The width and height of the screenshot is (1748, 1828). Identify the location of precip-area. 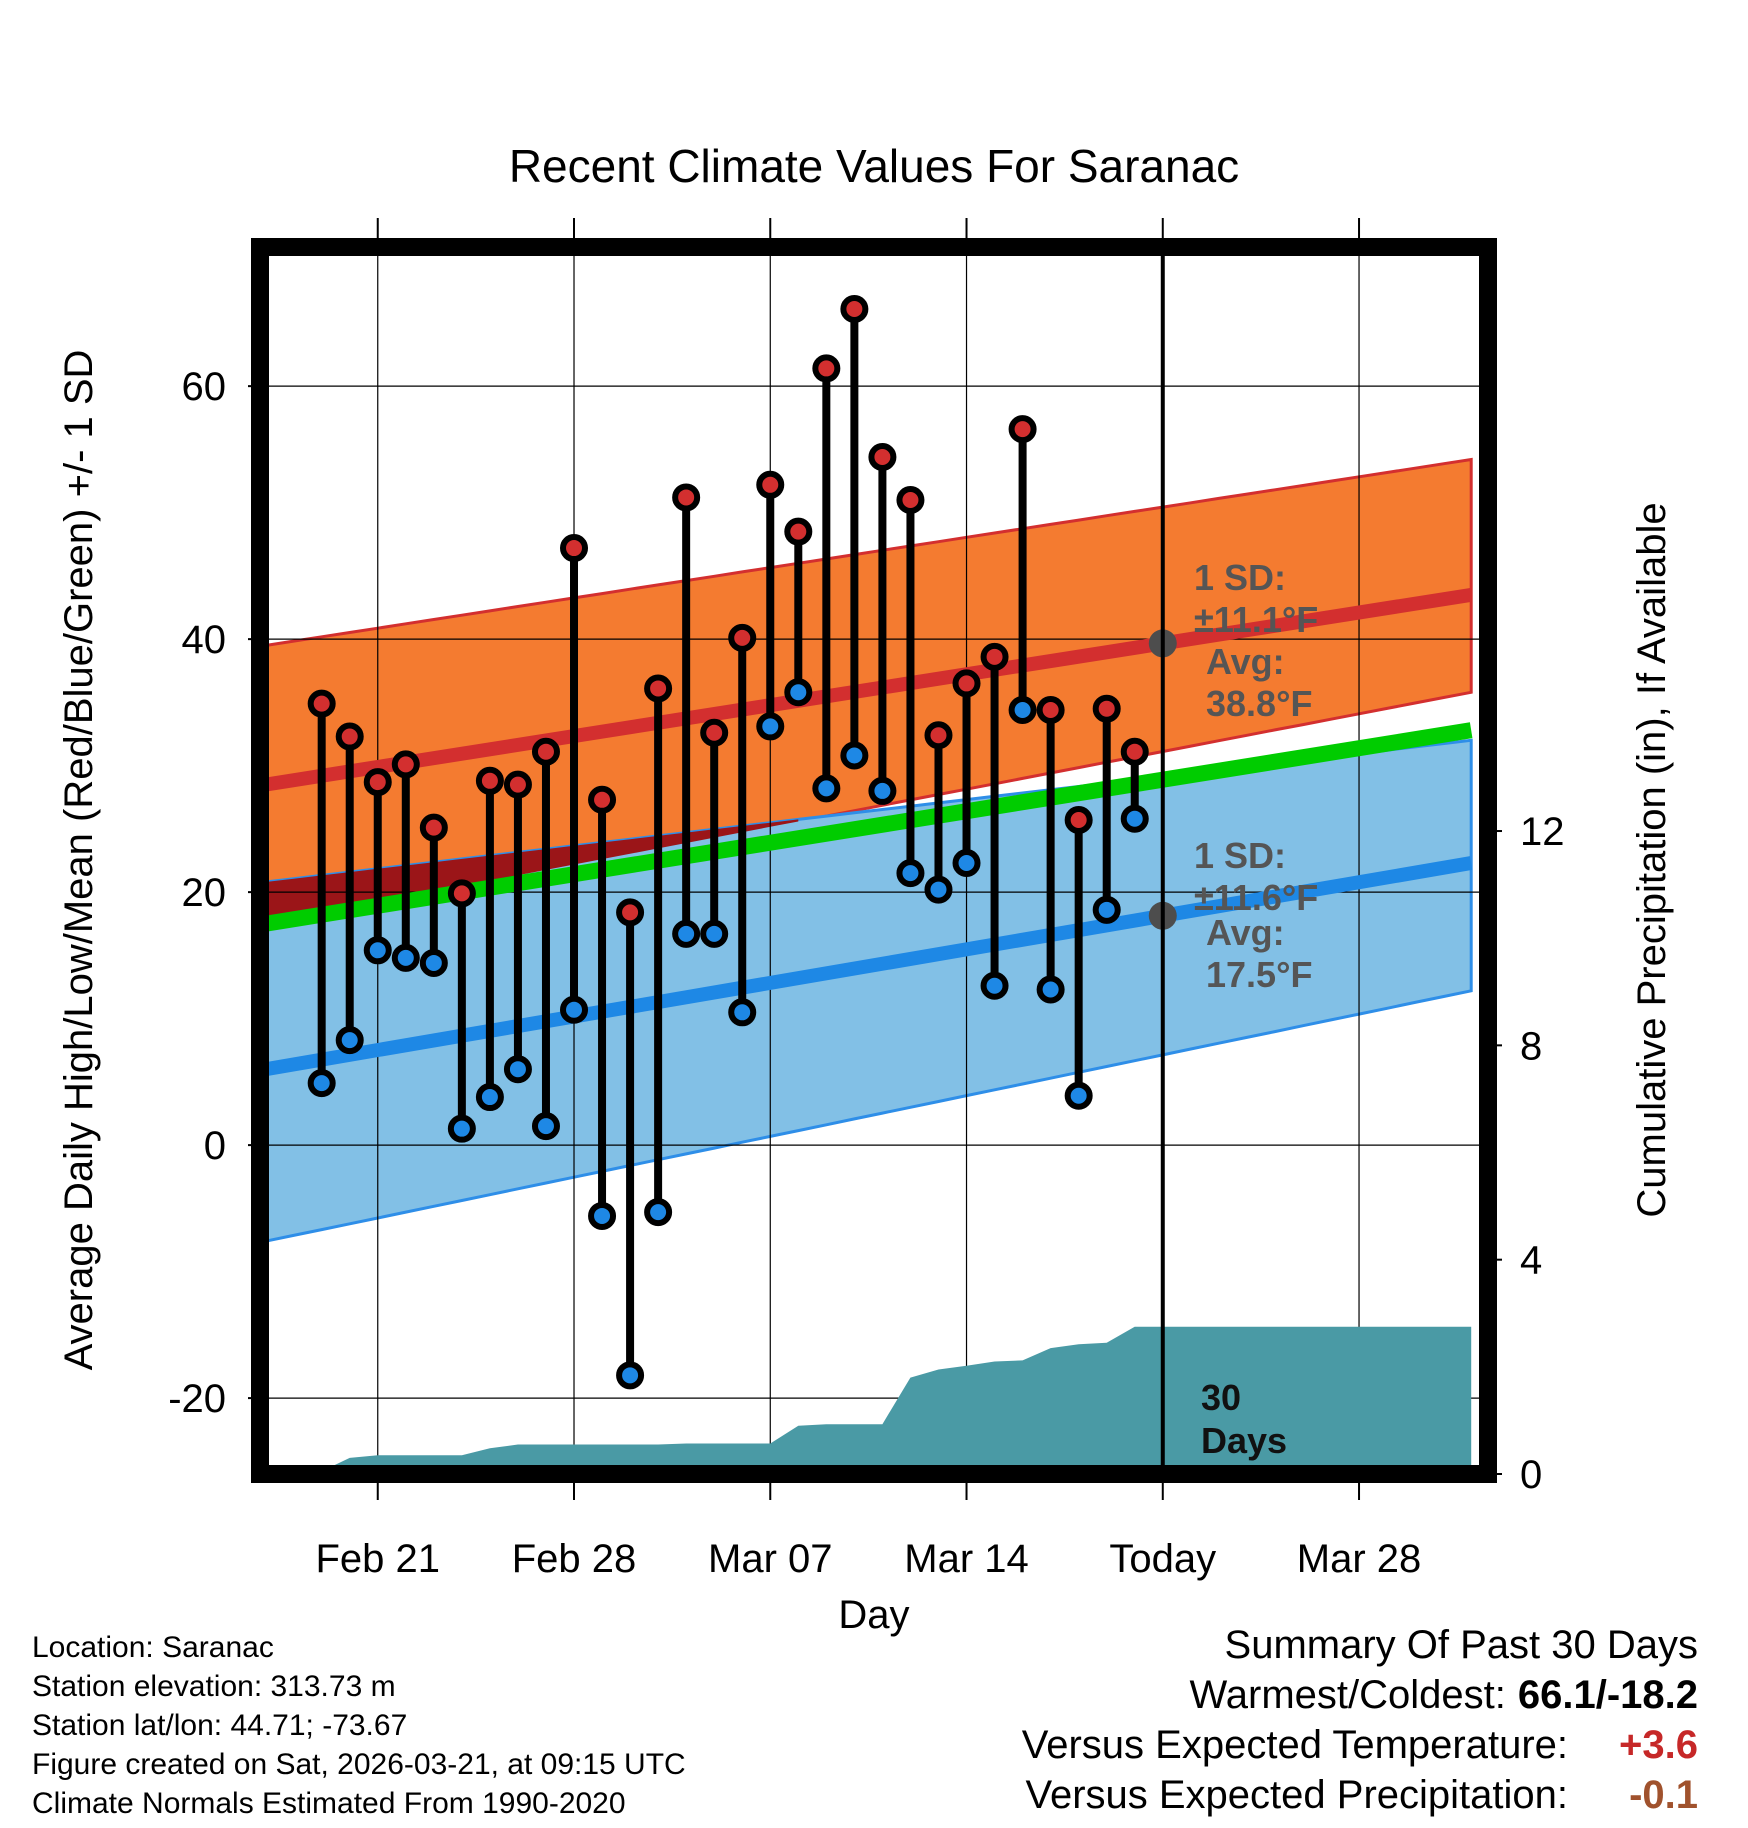
(882, 1400).